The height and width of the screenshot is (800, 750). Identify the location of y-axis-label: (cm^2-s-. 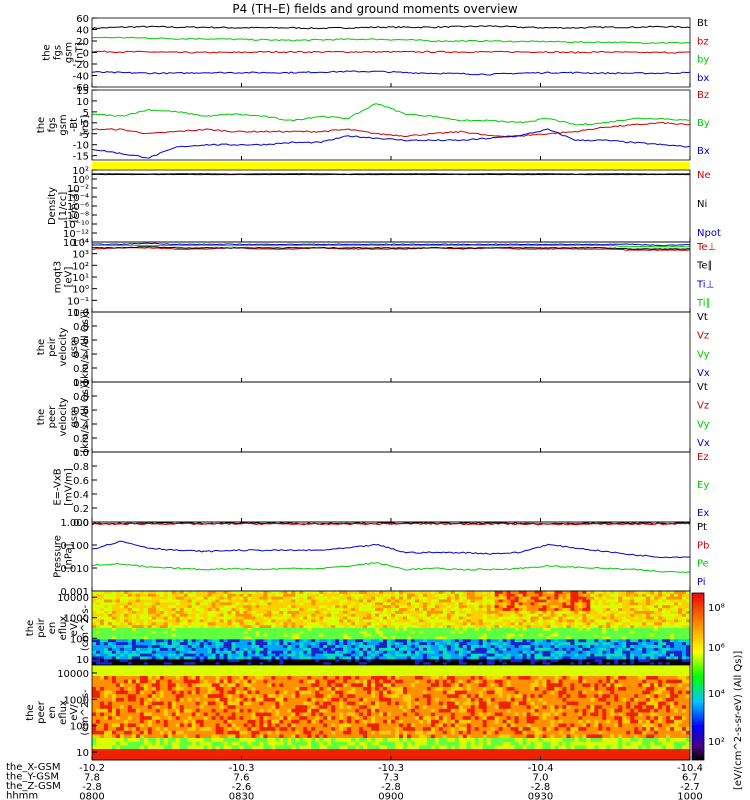
(85, 712).